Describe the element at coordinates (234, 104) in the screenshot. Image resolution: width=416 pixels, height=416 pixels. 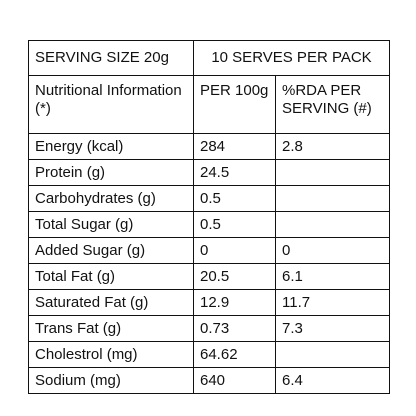
I see `column-header: PER 100g` at that location.